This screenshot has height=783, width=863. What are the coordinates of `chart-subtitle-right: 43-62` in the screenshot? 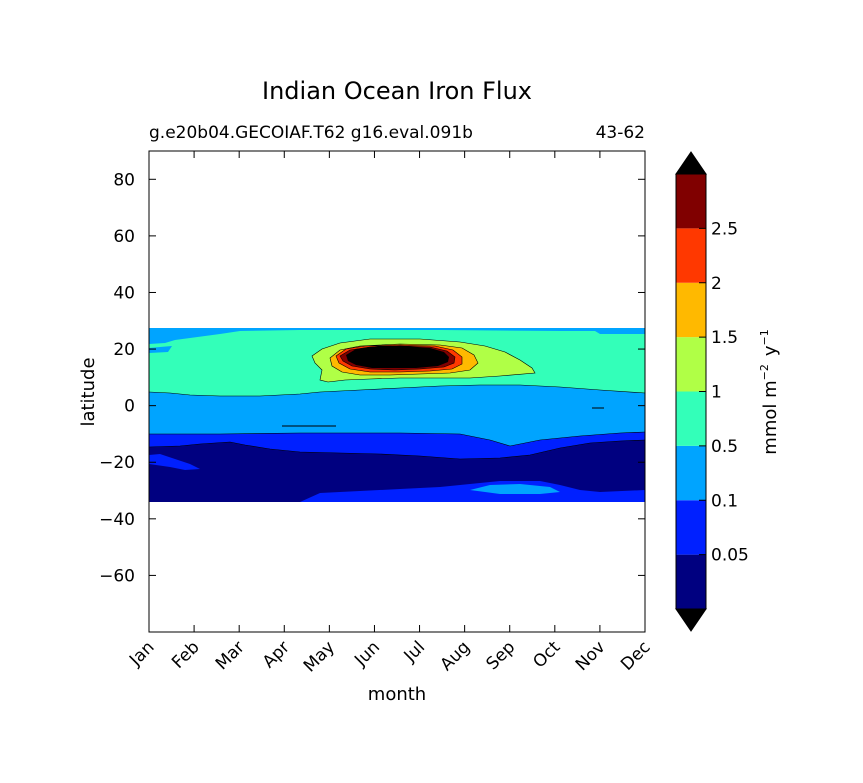 It's located at (620, 133).